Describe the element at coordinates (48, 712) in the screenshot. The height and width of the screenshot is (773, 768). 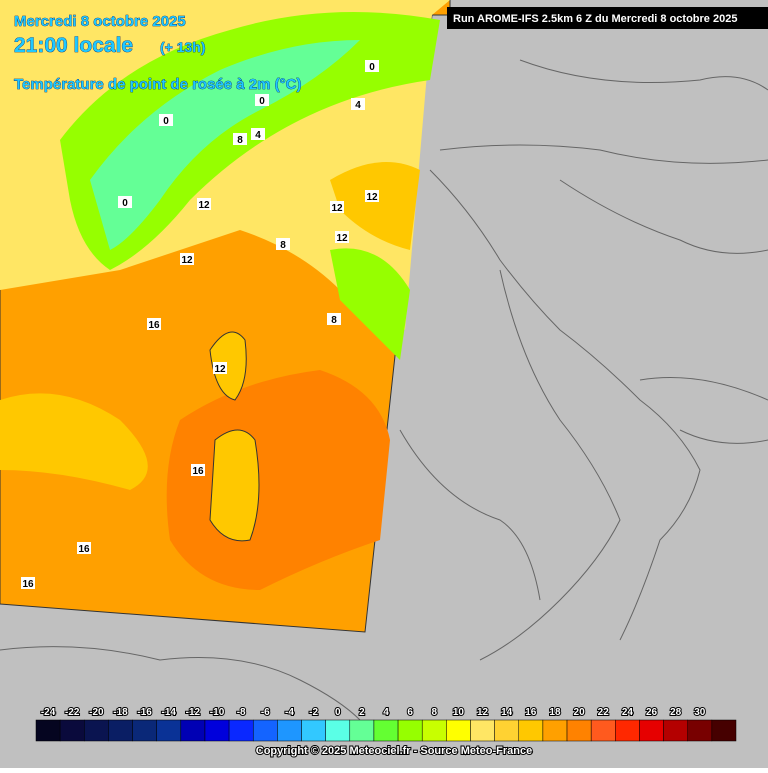
I see `colorbar-tick: -24` at that location.